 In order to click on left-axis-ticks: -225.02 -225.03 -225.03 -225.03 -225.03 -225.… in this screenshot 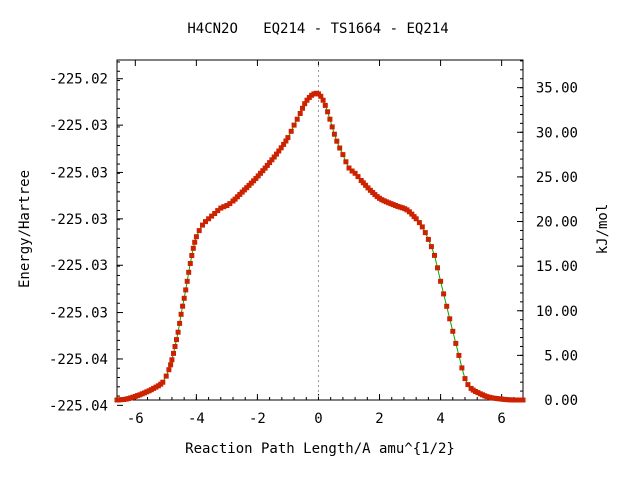, I will do `click(86, 243)`.